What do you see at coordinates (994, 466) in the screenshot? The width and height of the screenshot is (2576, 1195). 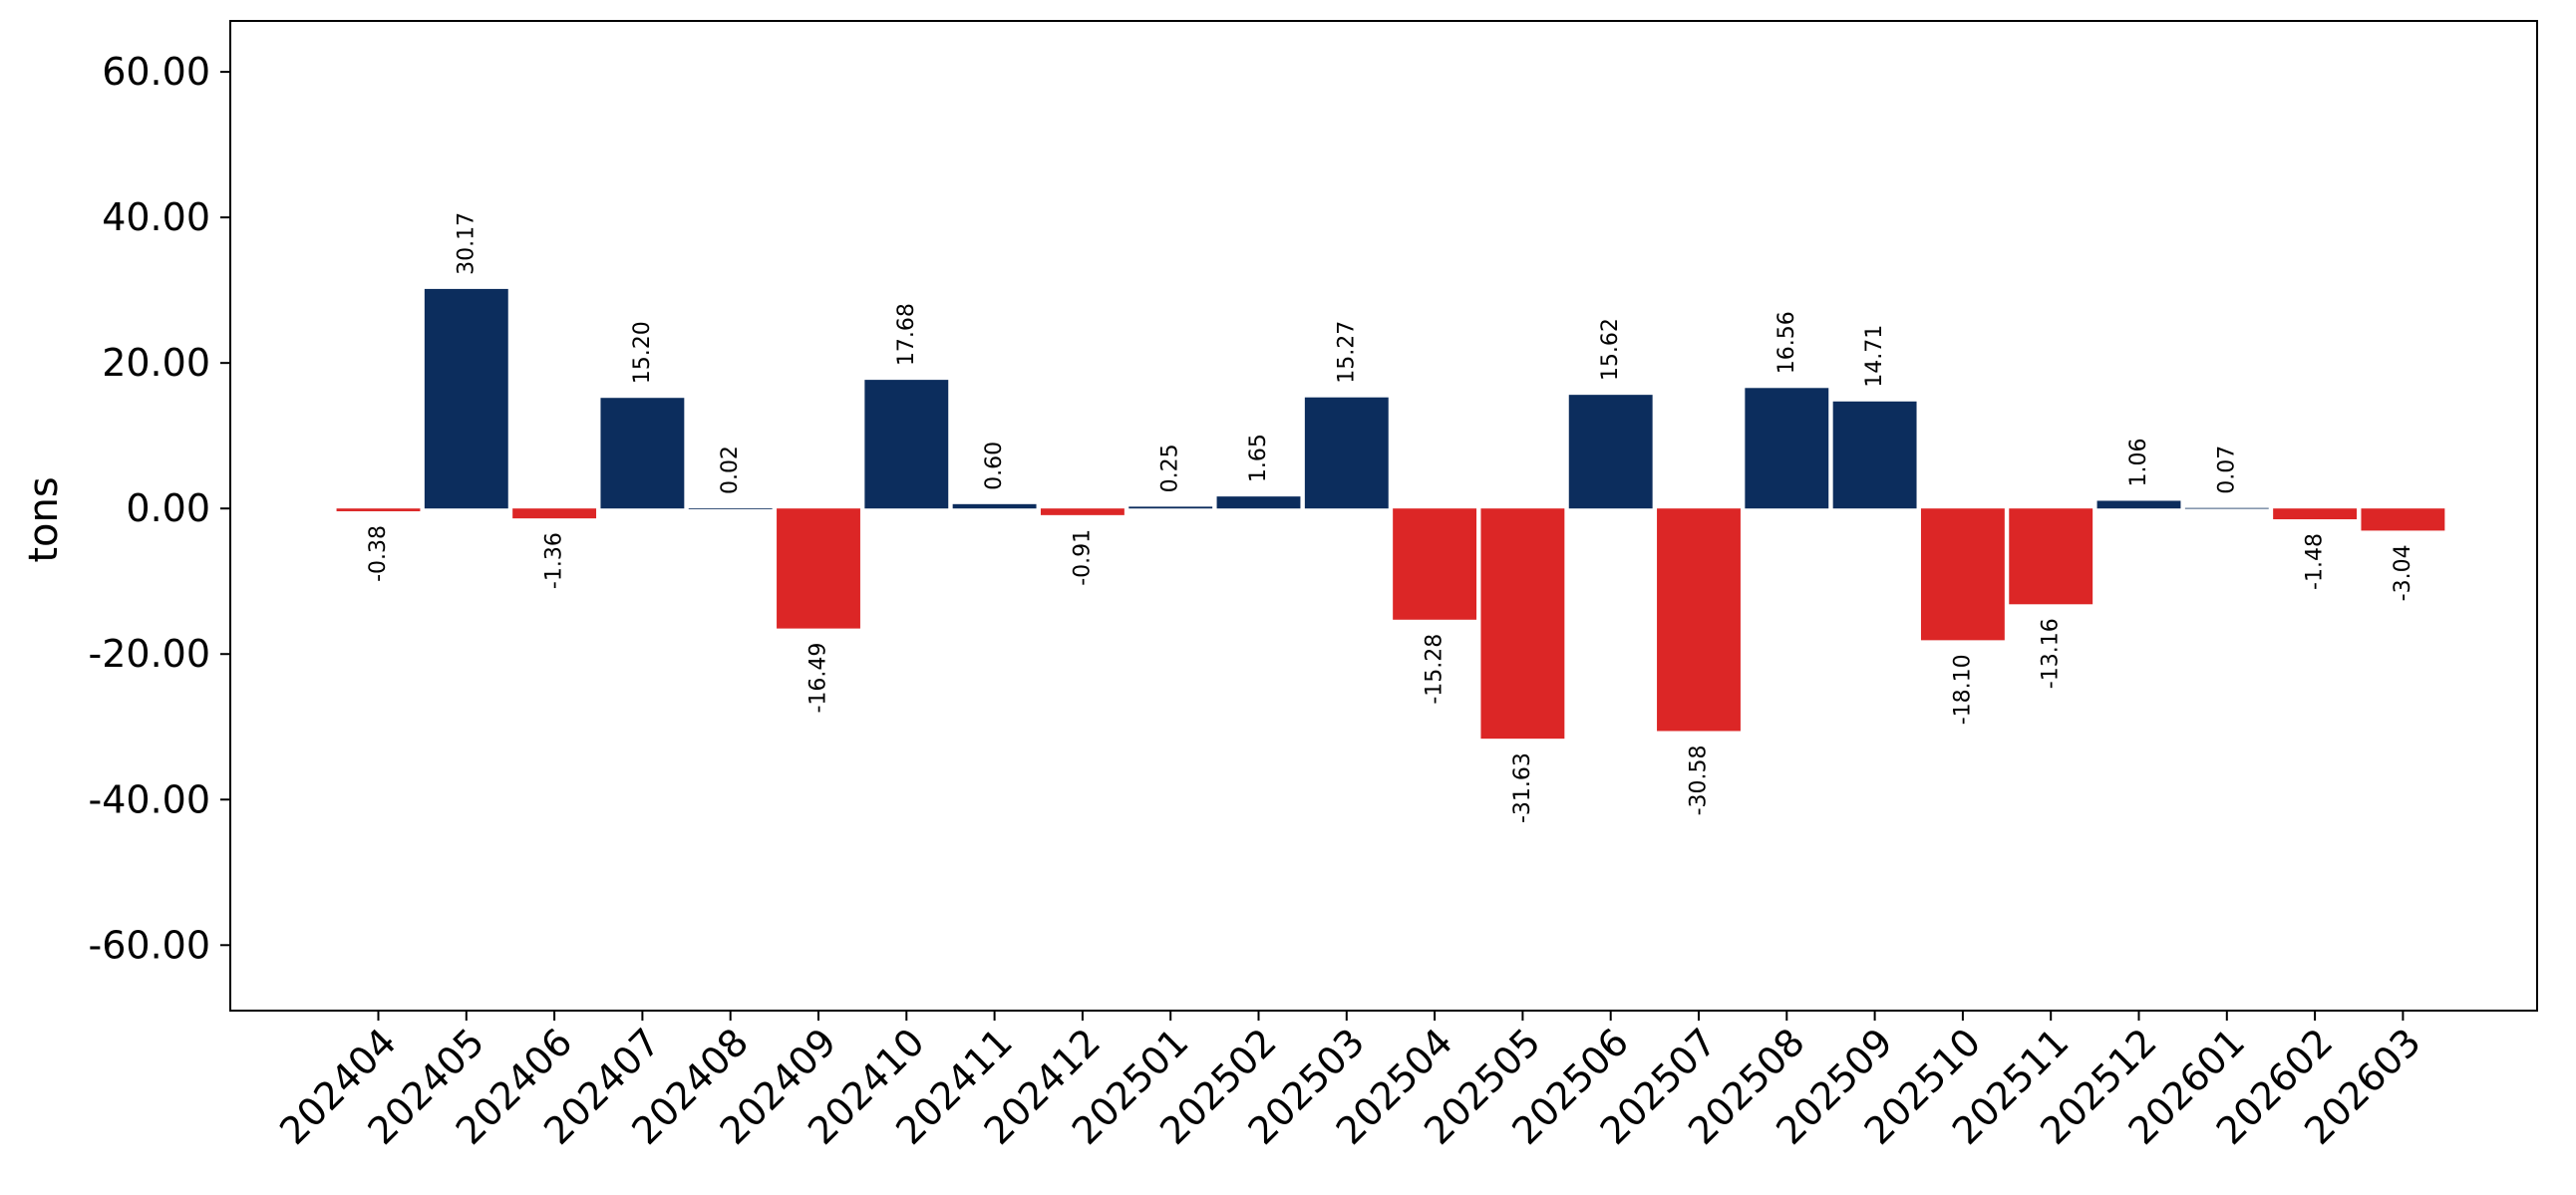 I see `value-label-202411: 0.60` at bounding box center [994, 466].